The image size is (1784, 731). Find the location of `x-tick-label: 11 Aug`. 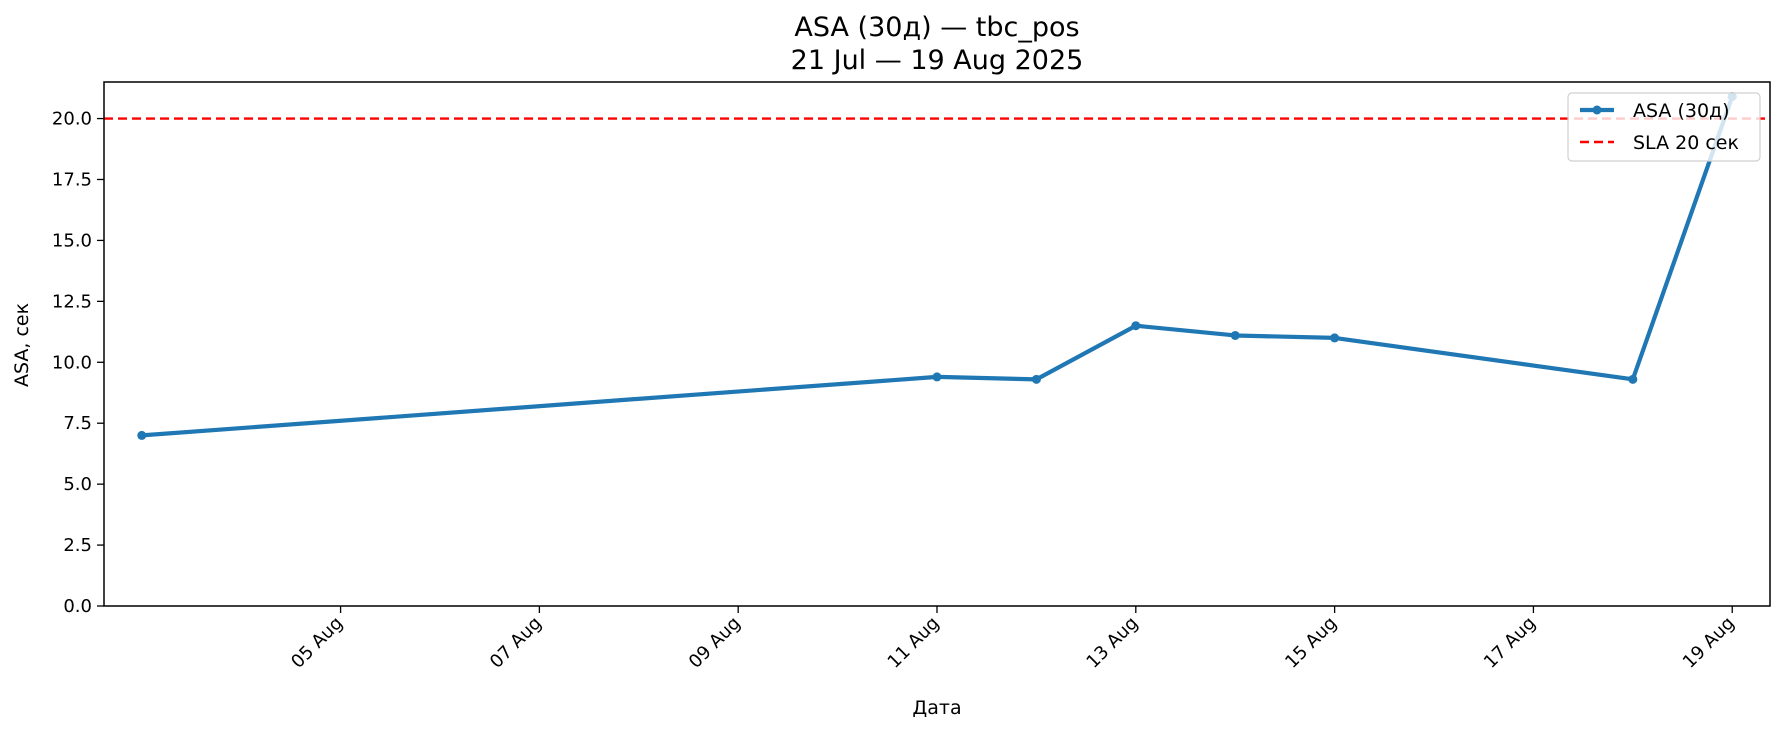

x-tick-label: 11 Aug is located at coordinates (914, 643).